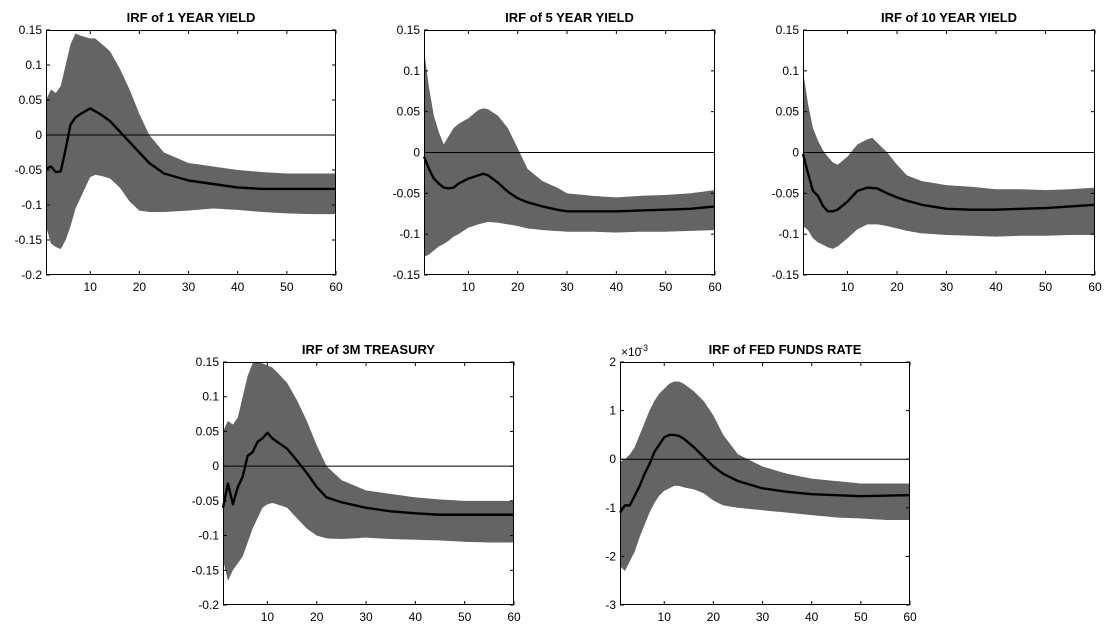 This screenshot has width=1113, height=628. Describe the element at coordinates (631, 352) in the screenshot. I see `y-exponent-label: ×10` at that location.